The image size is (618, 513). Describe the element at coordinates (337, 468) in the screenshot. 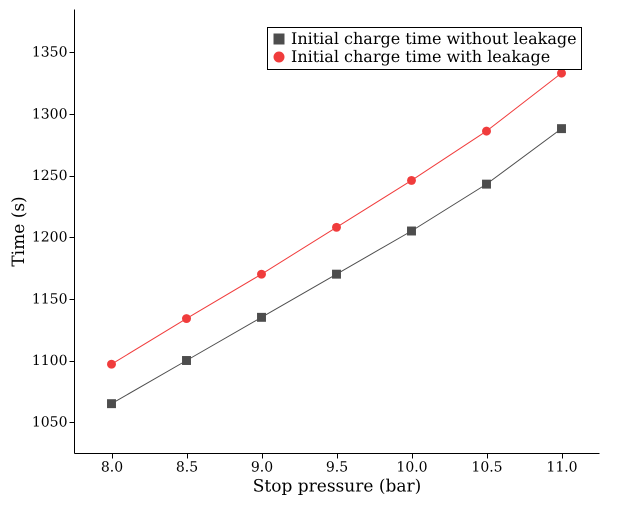

I see `x-tick-label: 9.5` at that location.